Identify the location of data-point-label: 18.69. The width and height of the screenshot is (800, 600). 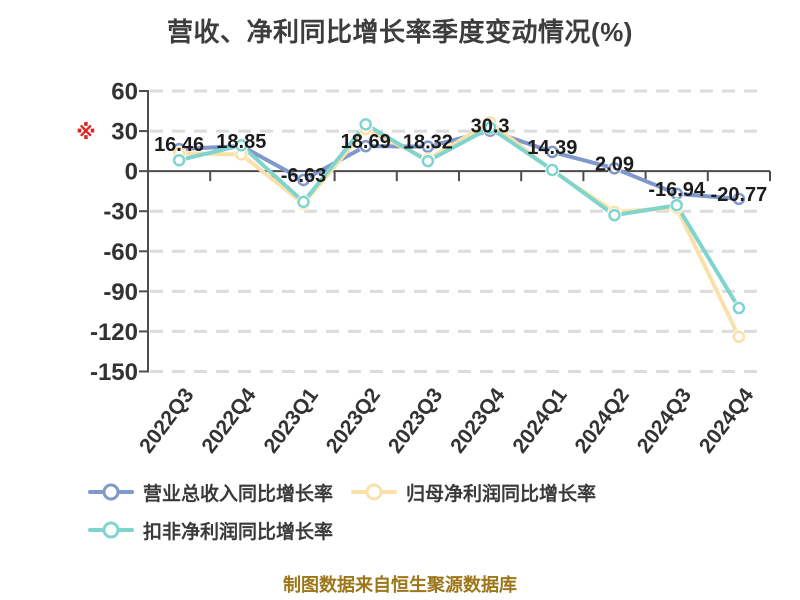
(366, 142).